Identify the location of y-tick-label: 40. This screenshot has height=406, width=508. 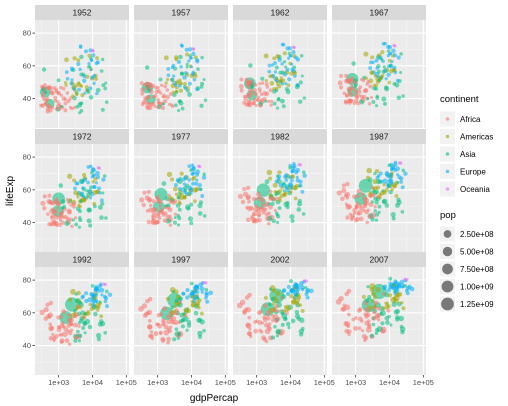
(27, 222).